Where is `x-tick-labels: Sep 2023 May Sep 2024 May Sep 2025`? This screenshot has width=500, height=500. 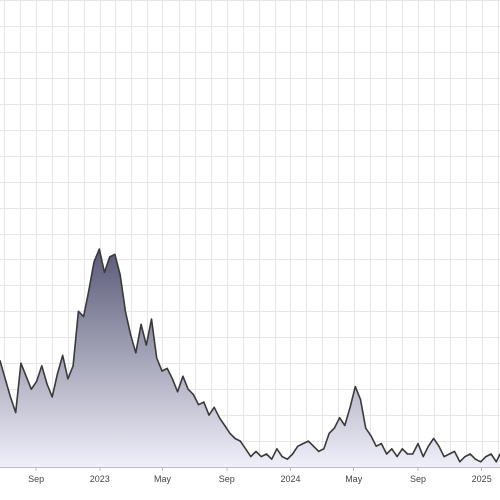
x-tick-labels: Sep 2023 May Sep 2024 May Sep 2025 is located at coordinates (260, 475).